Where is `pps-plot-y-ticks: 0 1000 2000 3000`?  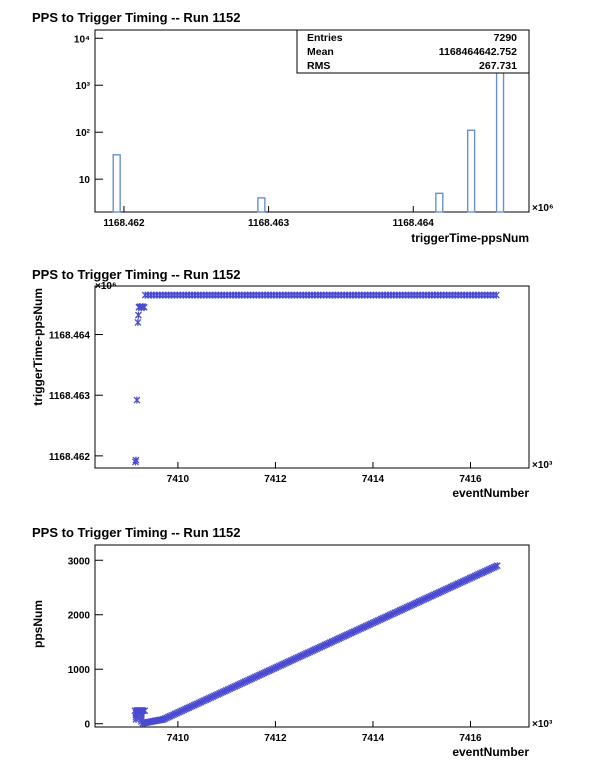
pps-plot-y-ticks: 0 1000 2000 3000 is located at coordinates (85, 643).